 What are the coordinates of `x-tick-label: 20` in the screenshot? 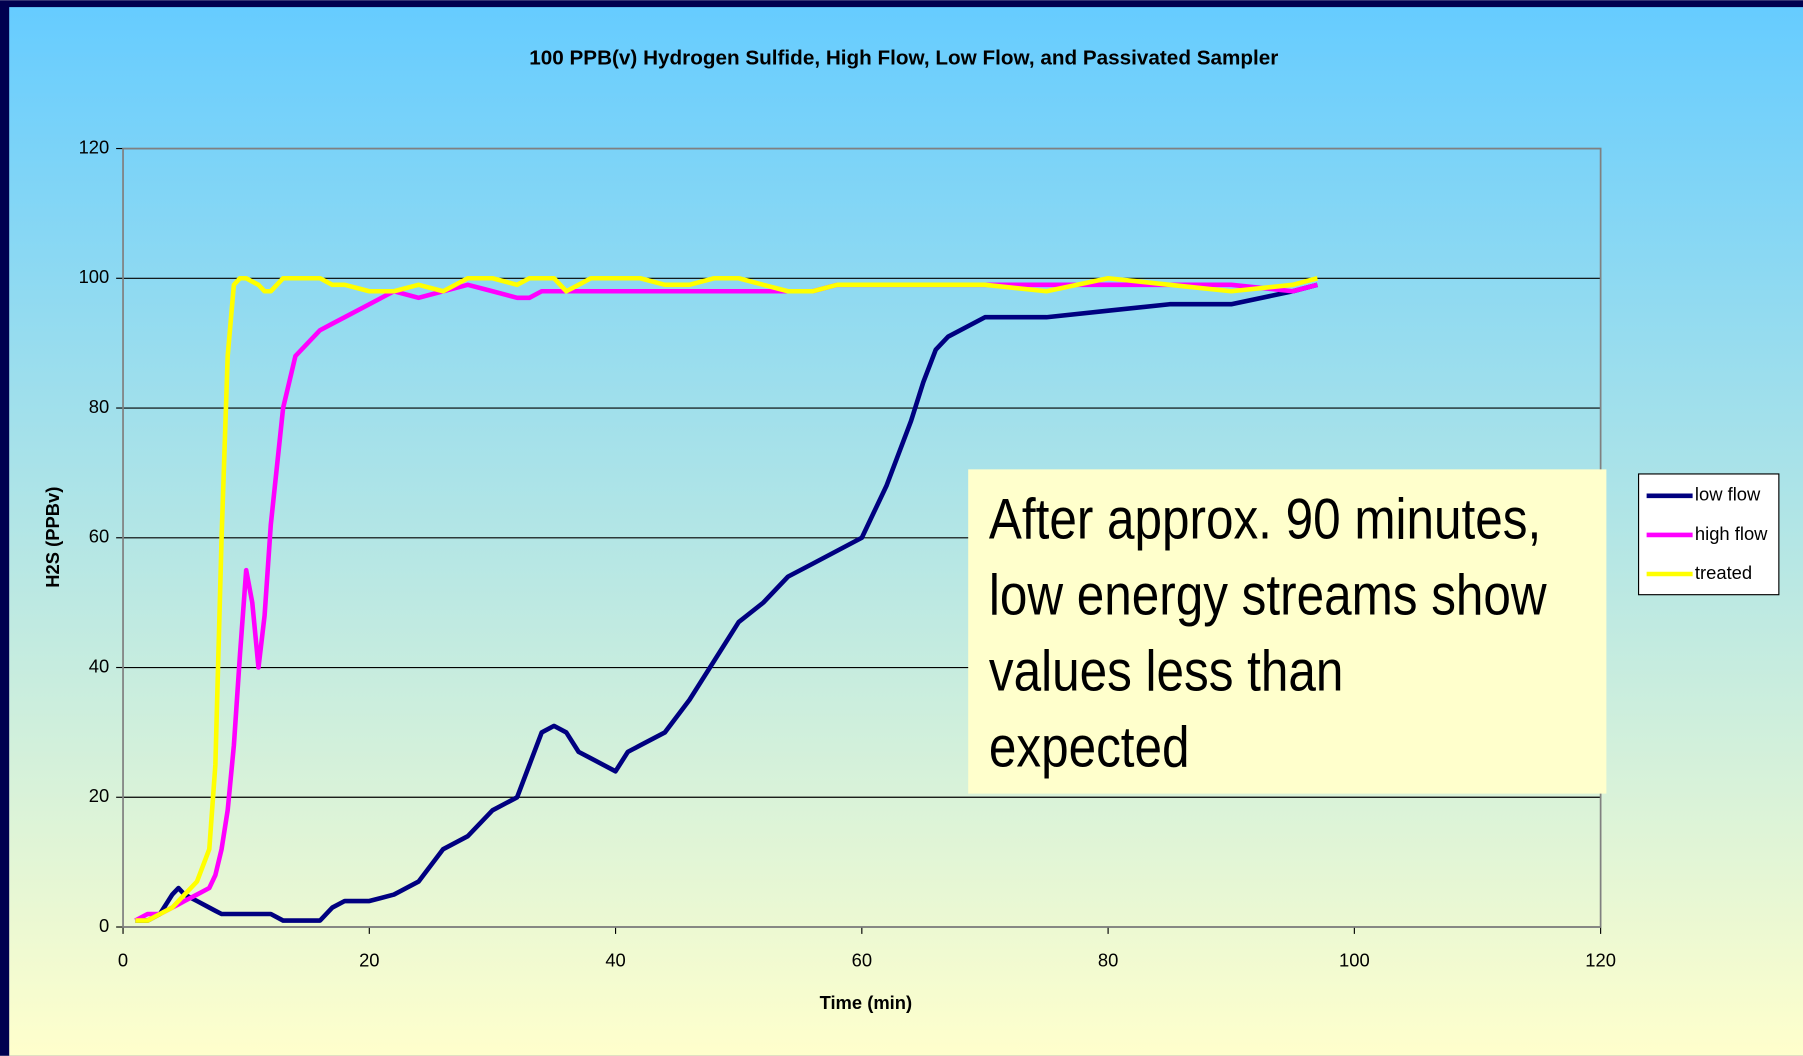 It's located at (369, 959).